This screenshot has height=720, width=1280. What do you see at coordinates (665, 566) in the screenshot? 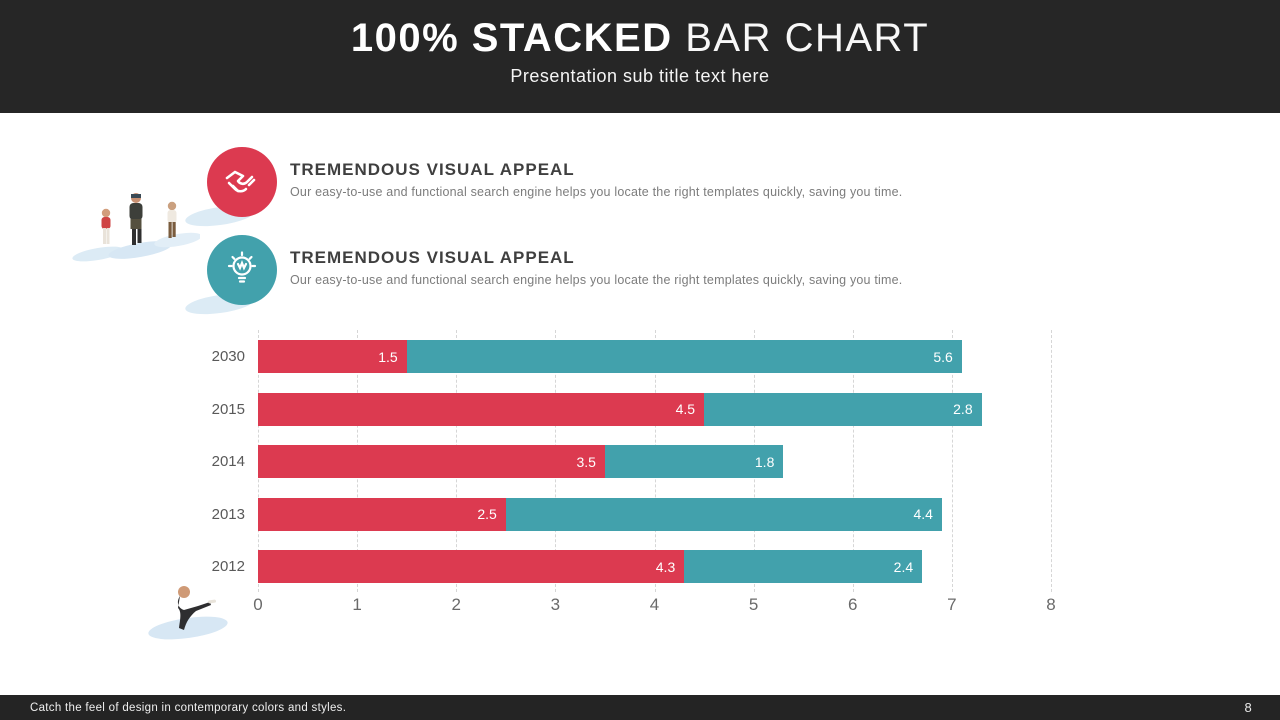
I see `bar-value-label: 4.3` at bounding box center [665, 566].